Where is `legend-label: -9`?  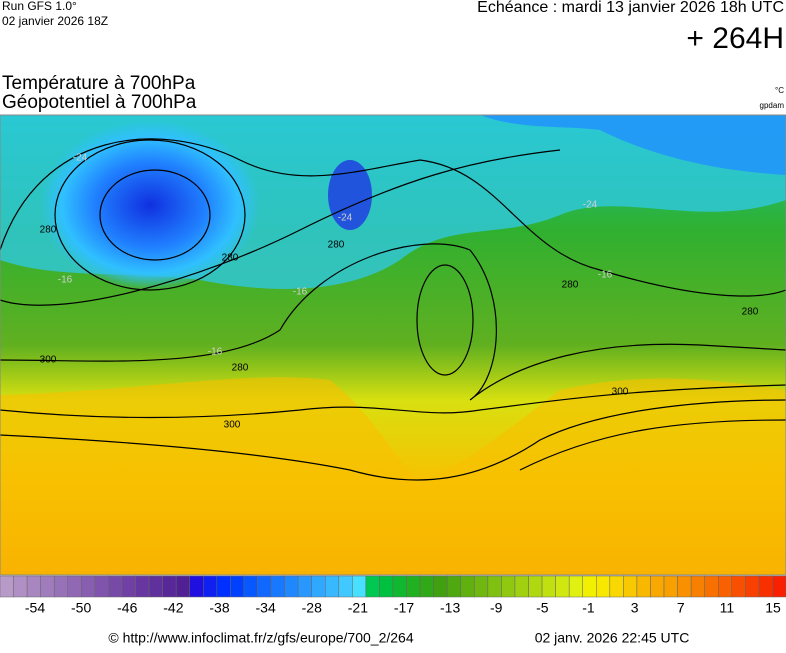
legend-label: -9 is located at coordinates (496, 608).